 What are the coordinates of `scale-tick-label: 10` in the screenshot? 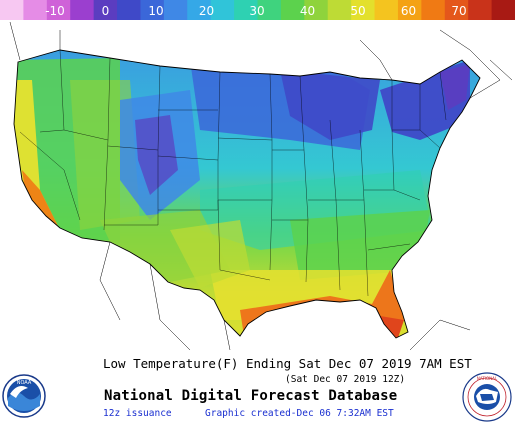 It's located at (155, 11).